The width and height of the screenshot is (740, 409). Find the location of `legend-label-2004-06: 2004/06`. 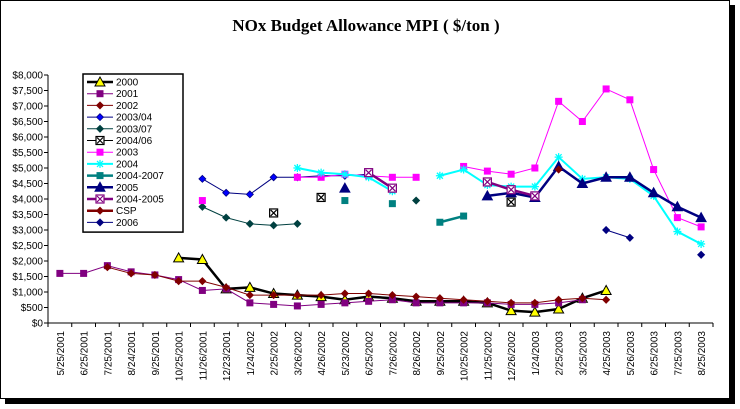

legend-label-2004-06: 2004/06 is located at coordinates (134, 141).